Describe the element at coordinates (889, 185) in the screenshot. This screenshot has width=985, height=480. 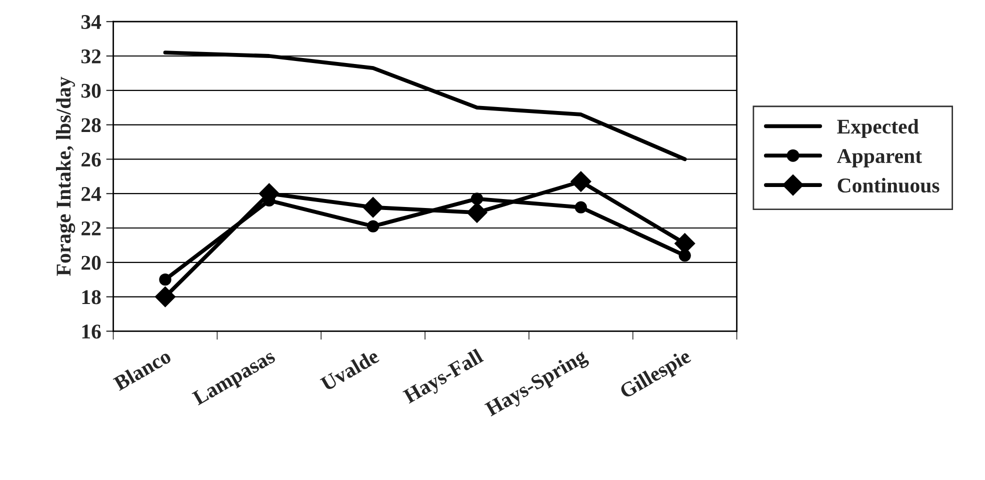
I see `legend-label: Continuous` at that location.